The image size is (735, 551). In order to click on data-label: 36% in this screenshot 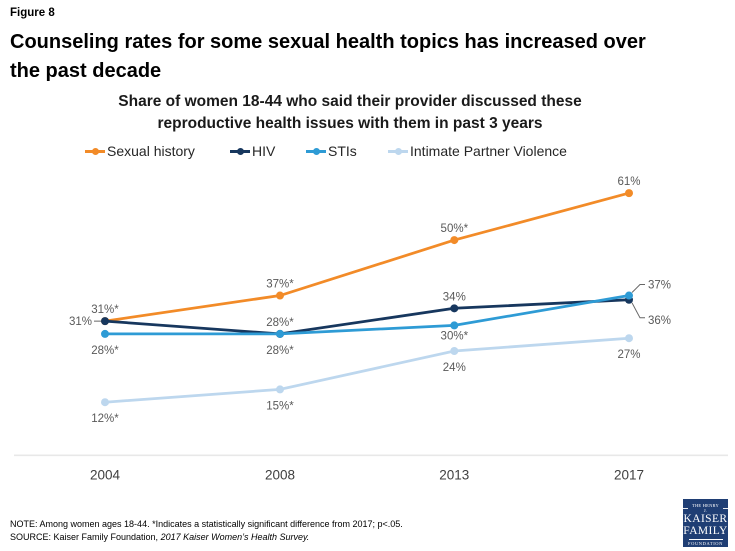, I will do `click(659, 321)`.